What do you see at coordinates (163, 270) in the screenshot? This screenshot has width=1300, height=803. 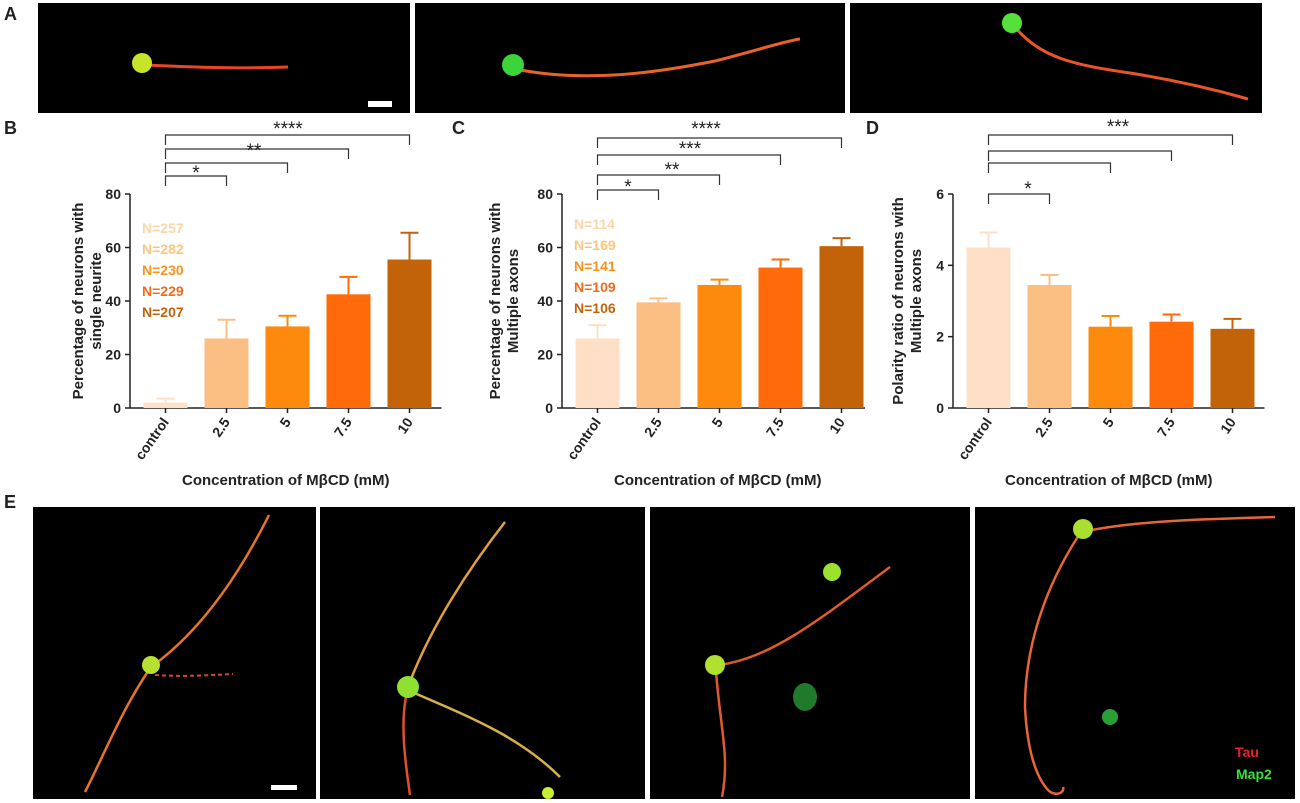 I see `n-label: N=230` at bounding box center [163, 270].